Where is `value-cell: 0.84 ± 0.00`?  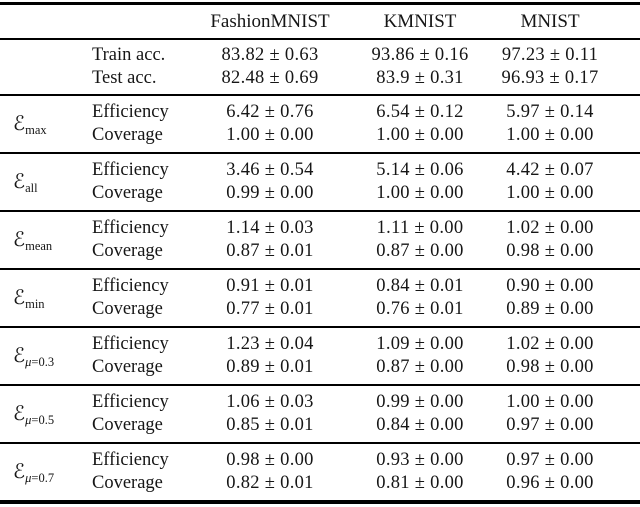
value-cell: 0.84 ± 0.00 is located at coordinates (420, 425).